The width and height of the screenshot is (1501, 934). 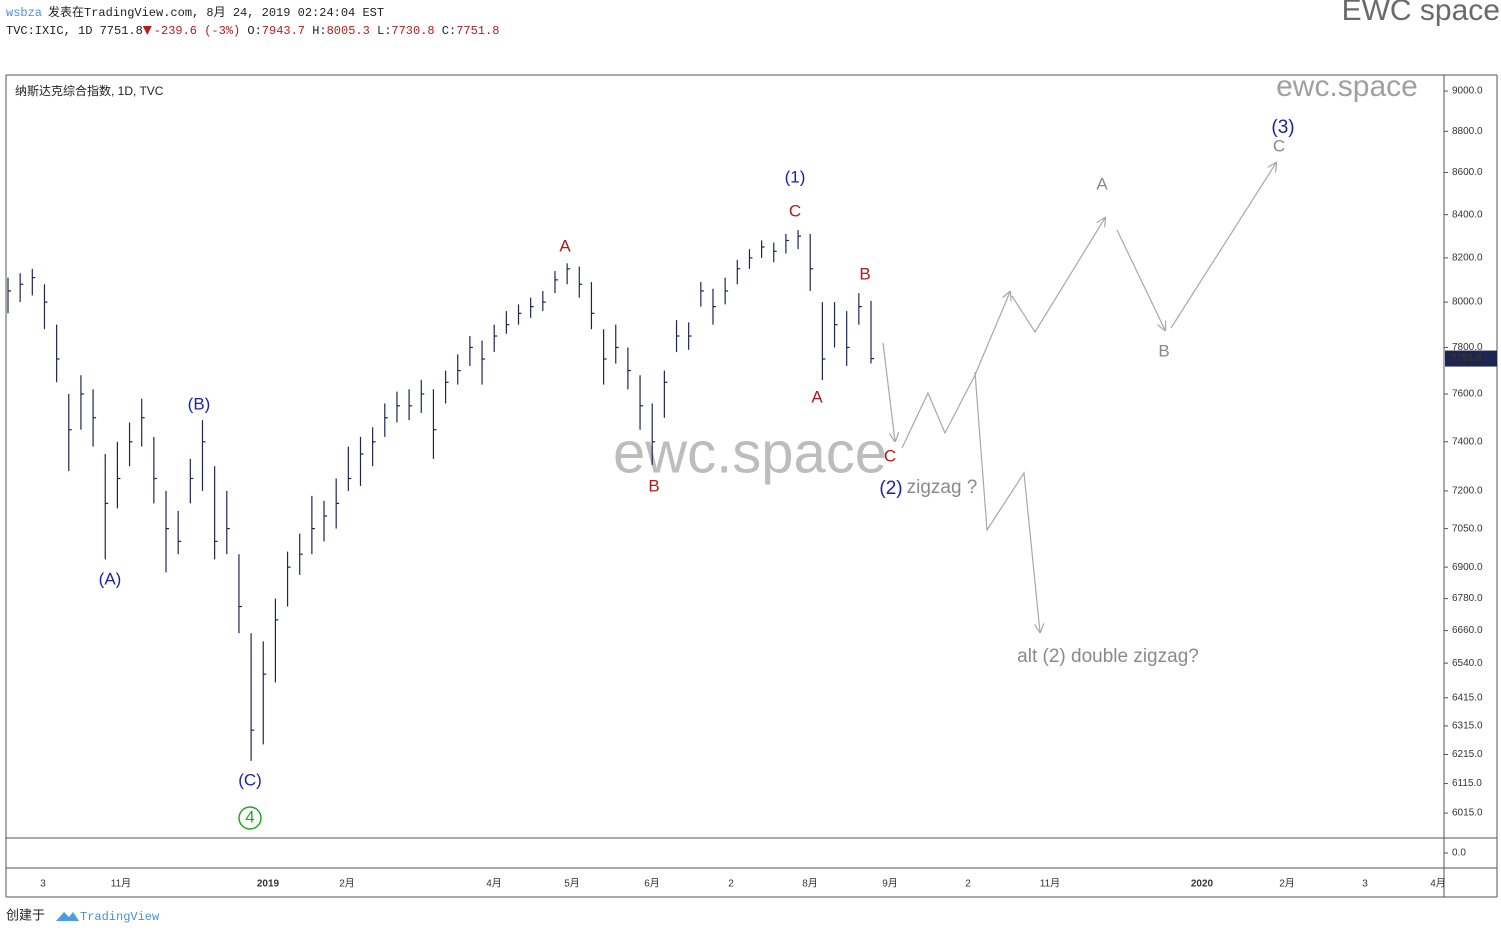 I want to click on author: wsbza, so click(x=24, y=13).